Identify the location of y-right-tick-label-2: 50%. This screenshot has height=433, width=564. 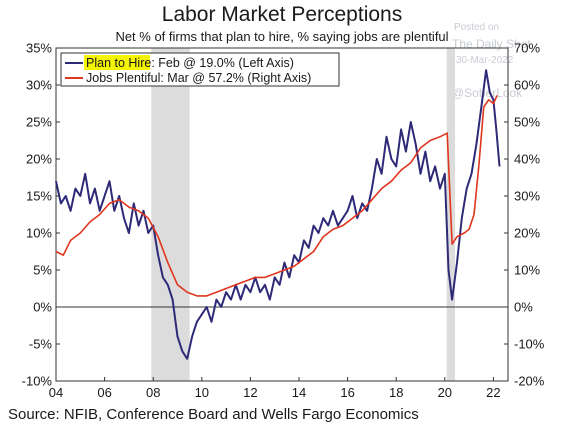
(527, 122).